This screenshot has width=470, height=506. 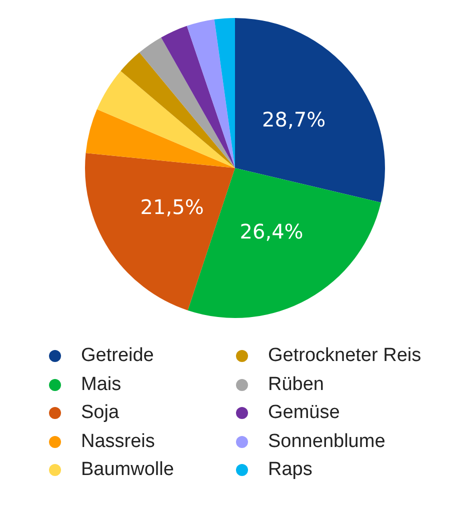 What do you see at coordinates (296, 385) in the screenshot?
I see `legend-label: Rüben` at bounding box center [296, 385].